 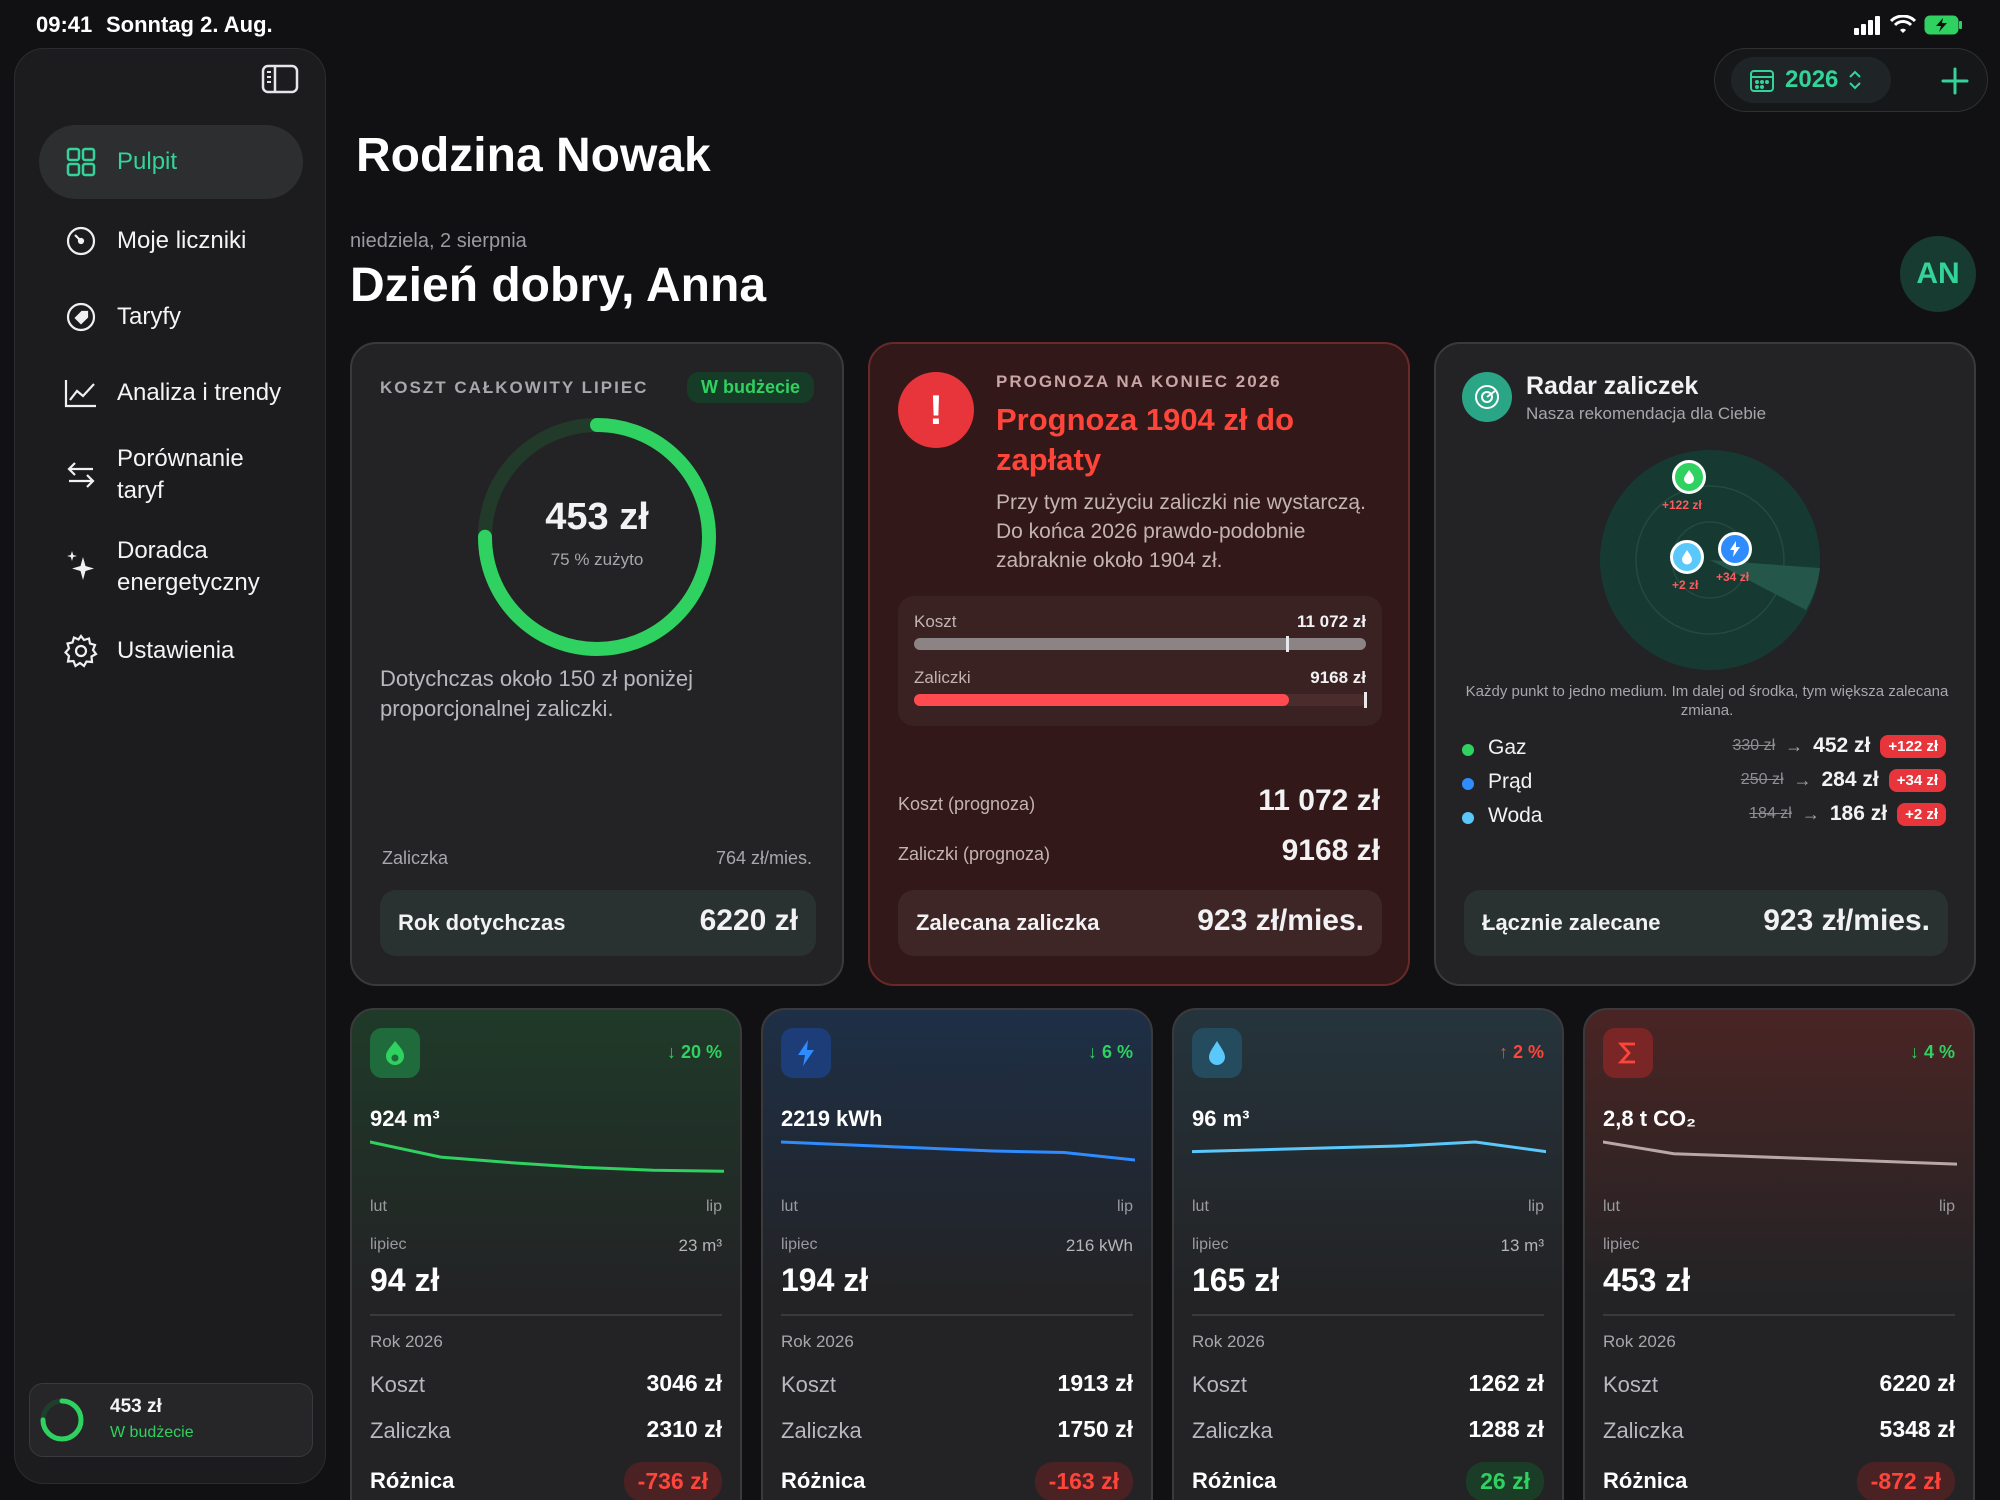 I want to click on cost-bar, so click(x=1140, y=644).